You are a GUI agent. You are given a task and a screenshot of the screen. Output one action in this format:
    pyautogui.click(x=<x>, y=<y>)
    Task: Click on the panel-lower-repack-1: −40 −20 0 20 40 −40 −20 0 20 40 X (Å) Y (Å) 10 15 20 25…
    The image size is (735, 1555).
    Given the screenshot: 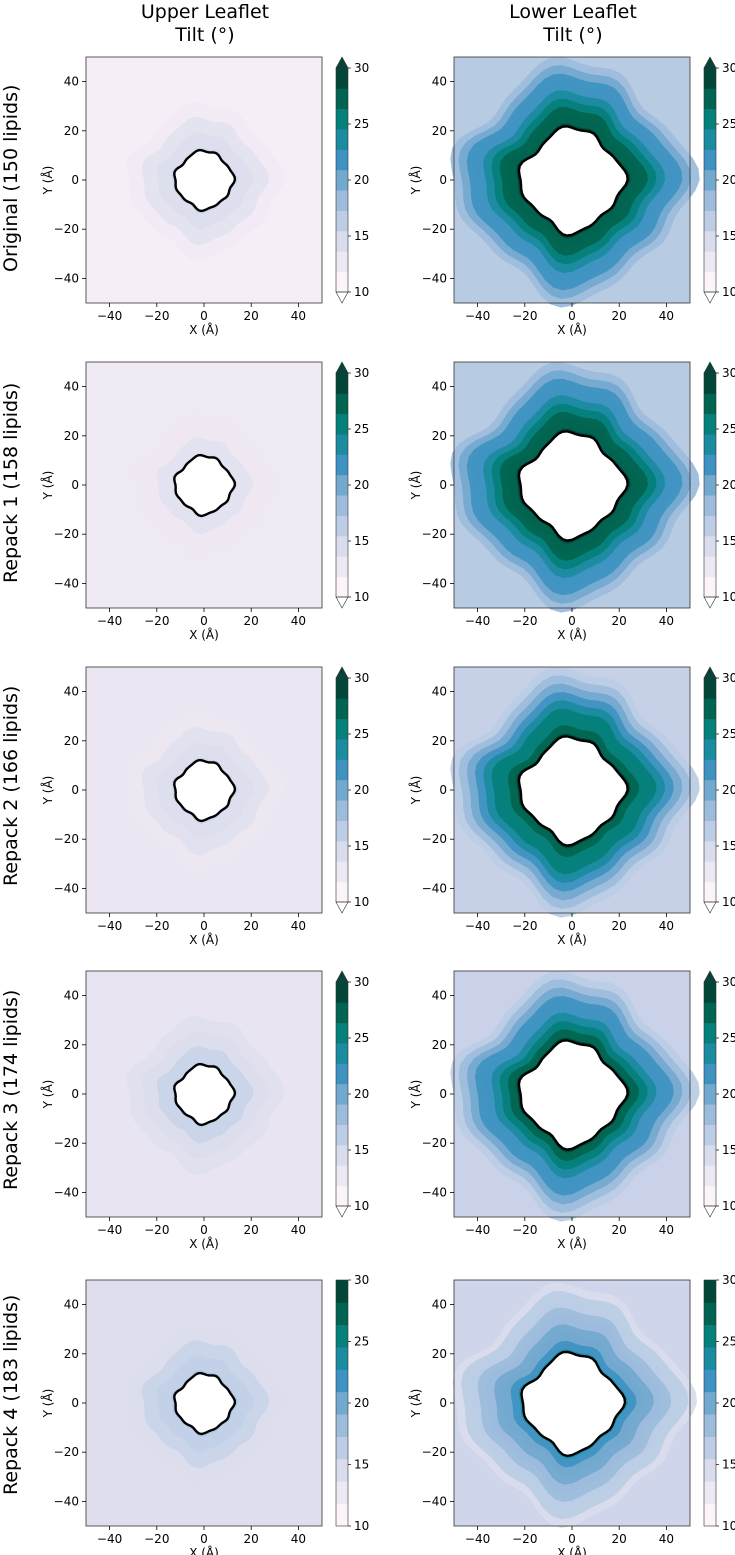 What is the action you would take?
    pyautogui.click(x=571, y=501)
    